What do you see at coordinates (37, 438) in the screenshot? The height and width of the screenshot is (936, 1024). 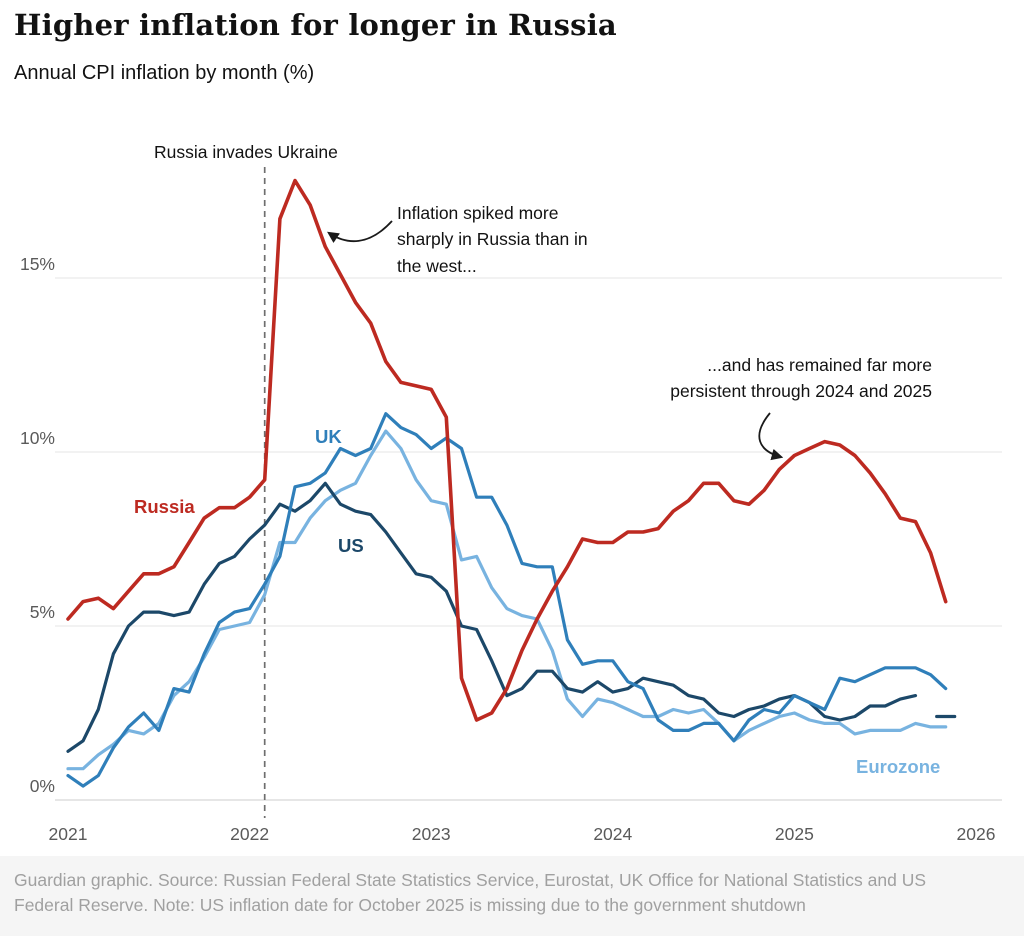 I see `y-axis-tick-label: 10%` at bounding box center [37, 438].